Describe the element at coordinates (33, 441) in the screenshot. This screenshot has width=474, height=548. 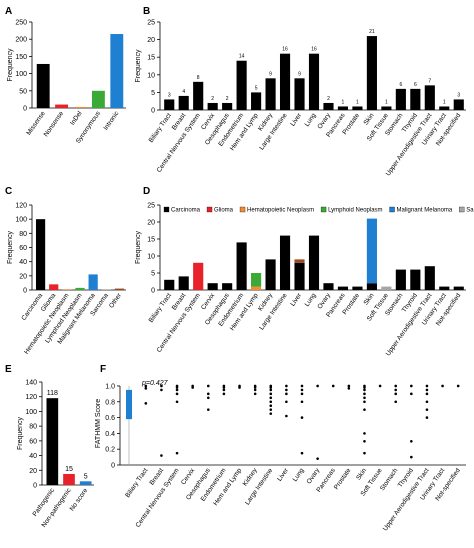
I see `y-tick-label: 60` at that location.